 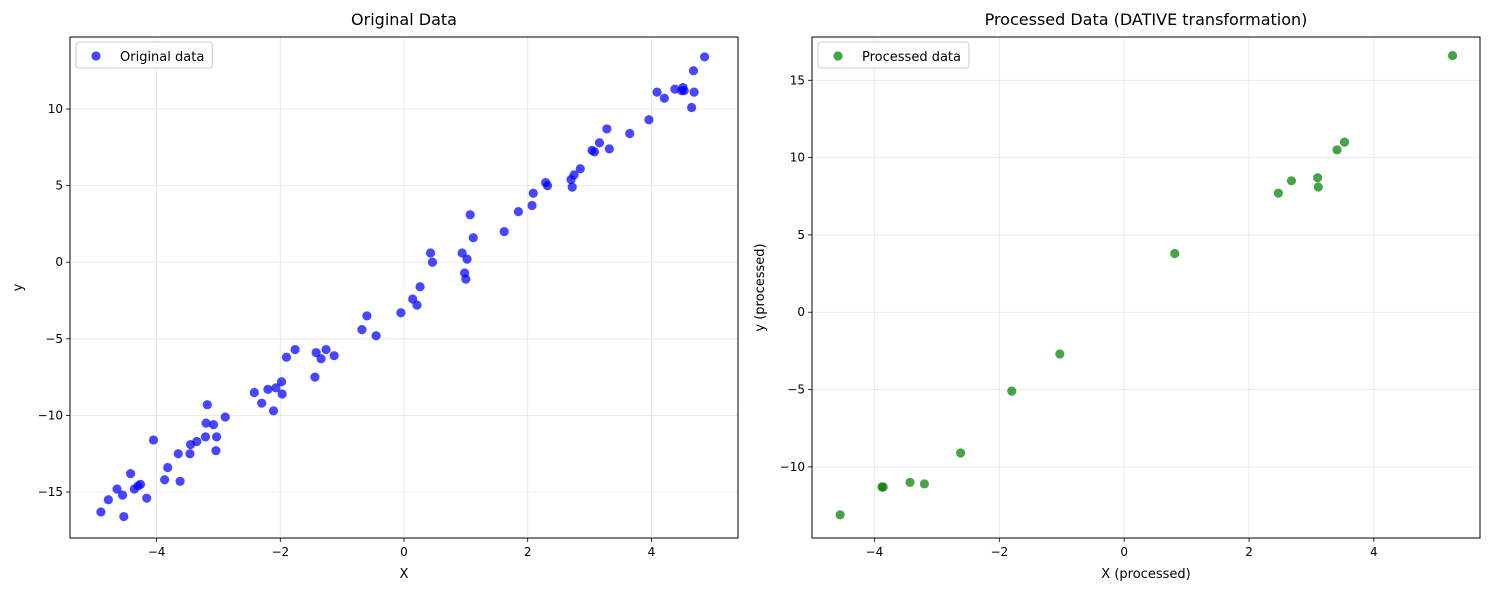 I want to click on original-legend: Original data, so click(x=144, y=55).